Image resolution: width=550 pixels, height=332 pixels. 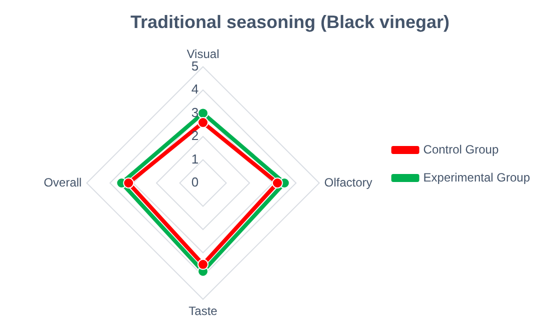 I want to click on legend-label: Experimental Group, so click(x=476, y=177).